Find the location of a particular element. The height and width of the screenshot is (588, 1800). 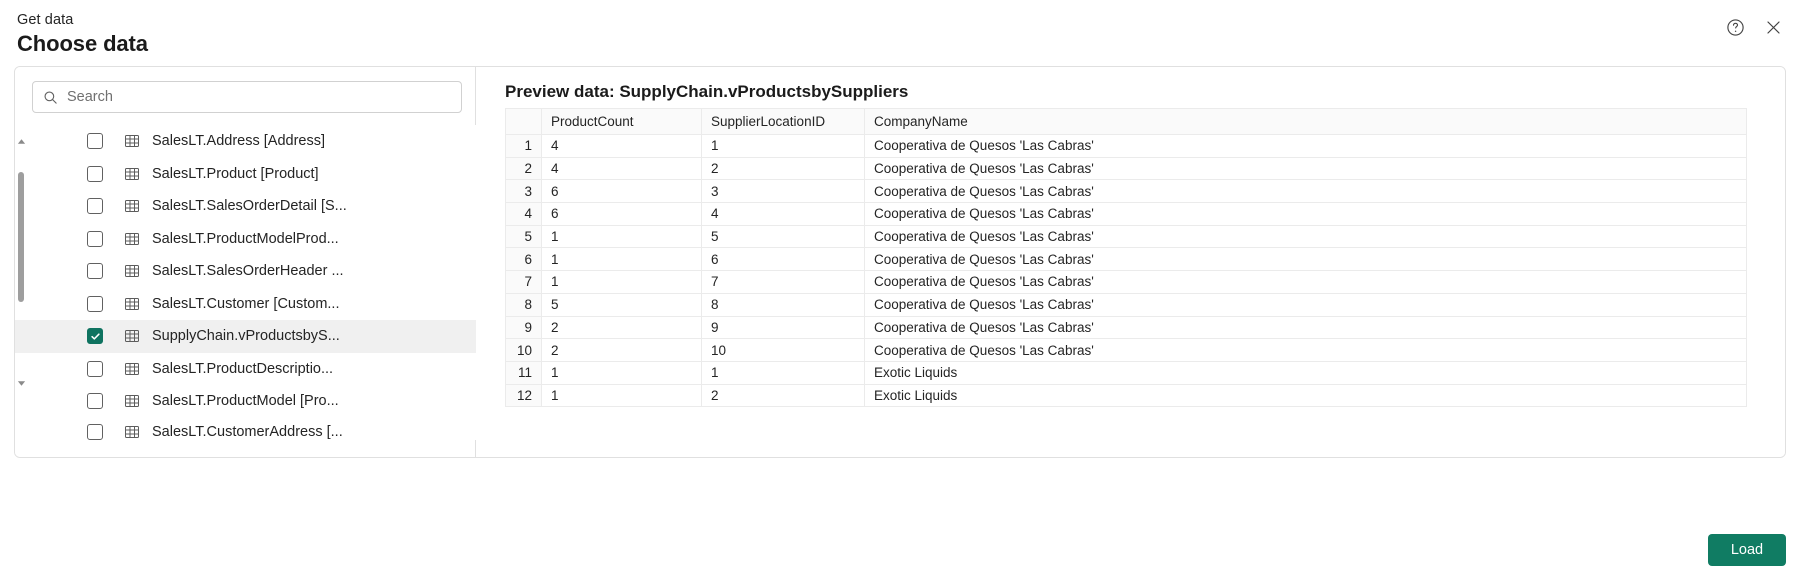

cell-supplierlocationid: 9 is located at coordinates (783, 327).